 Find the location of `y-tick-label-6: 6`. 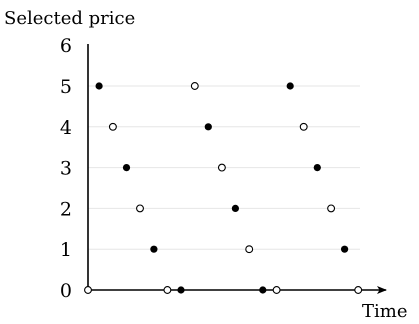

y-tick-label-6: 6 is located at coordinates (66, 46).